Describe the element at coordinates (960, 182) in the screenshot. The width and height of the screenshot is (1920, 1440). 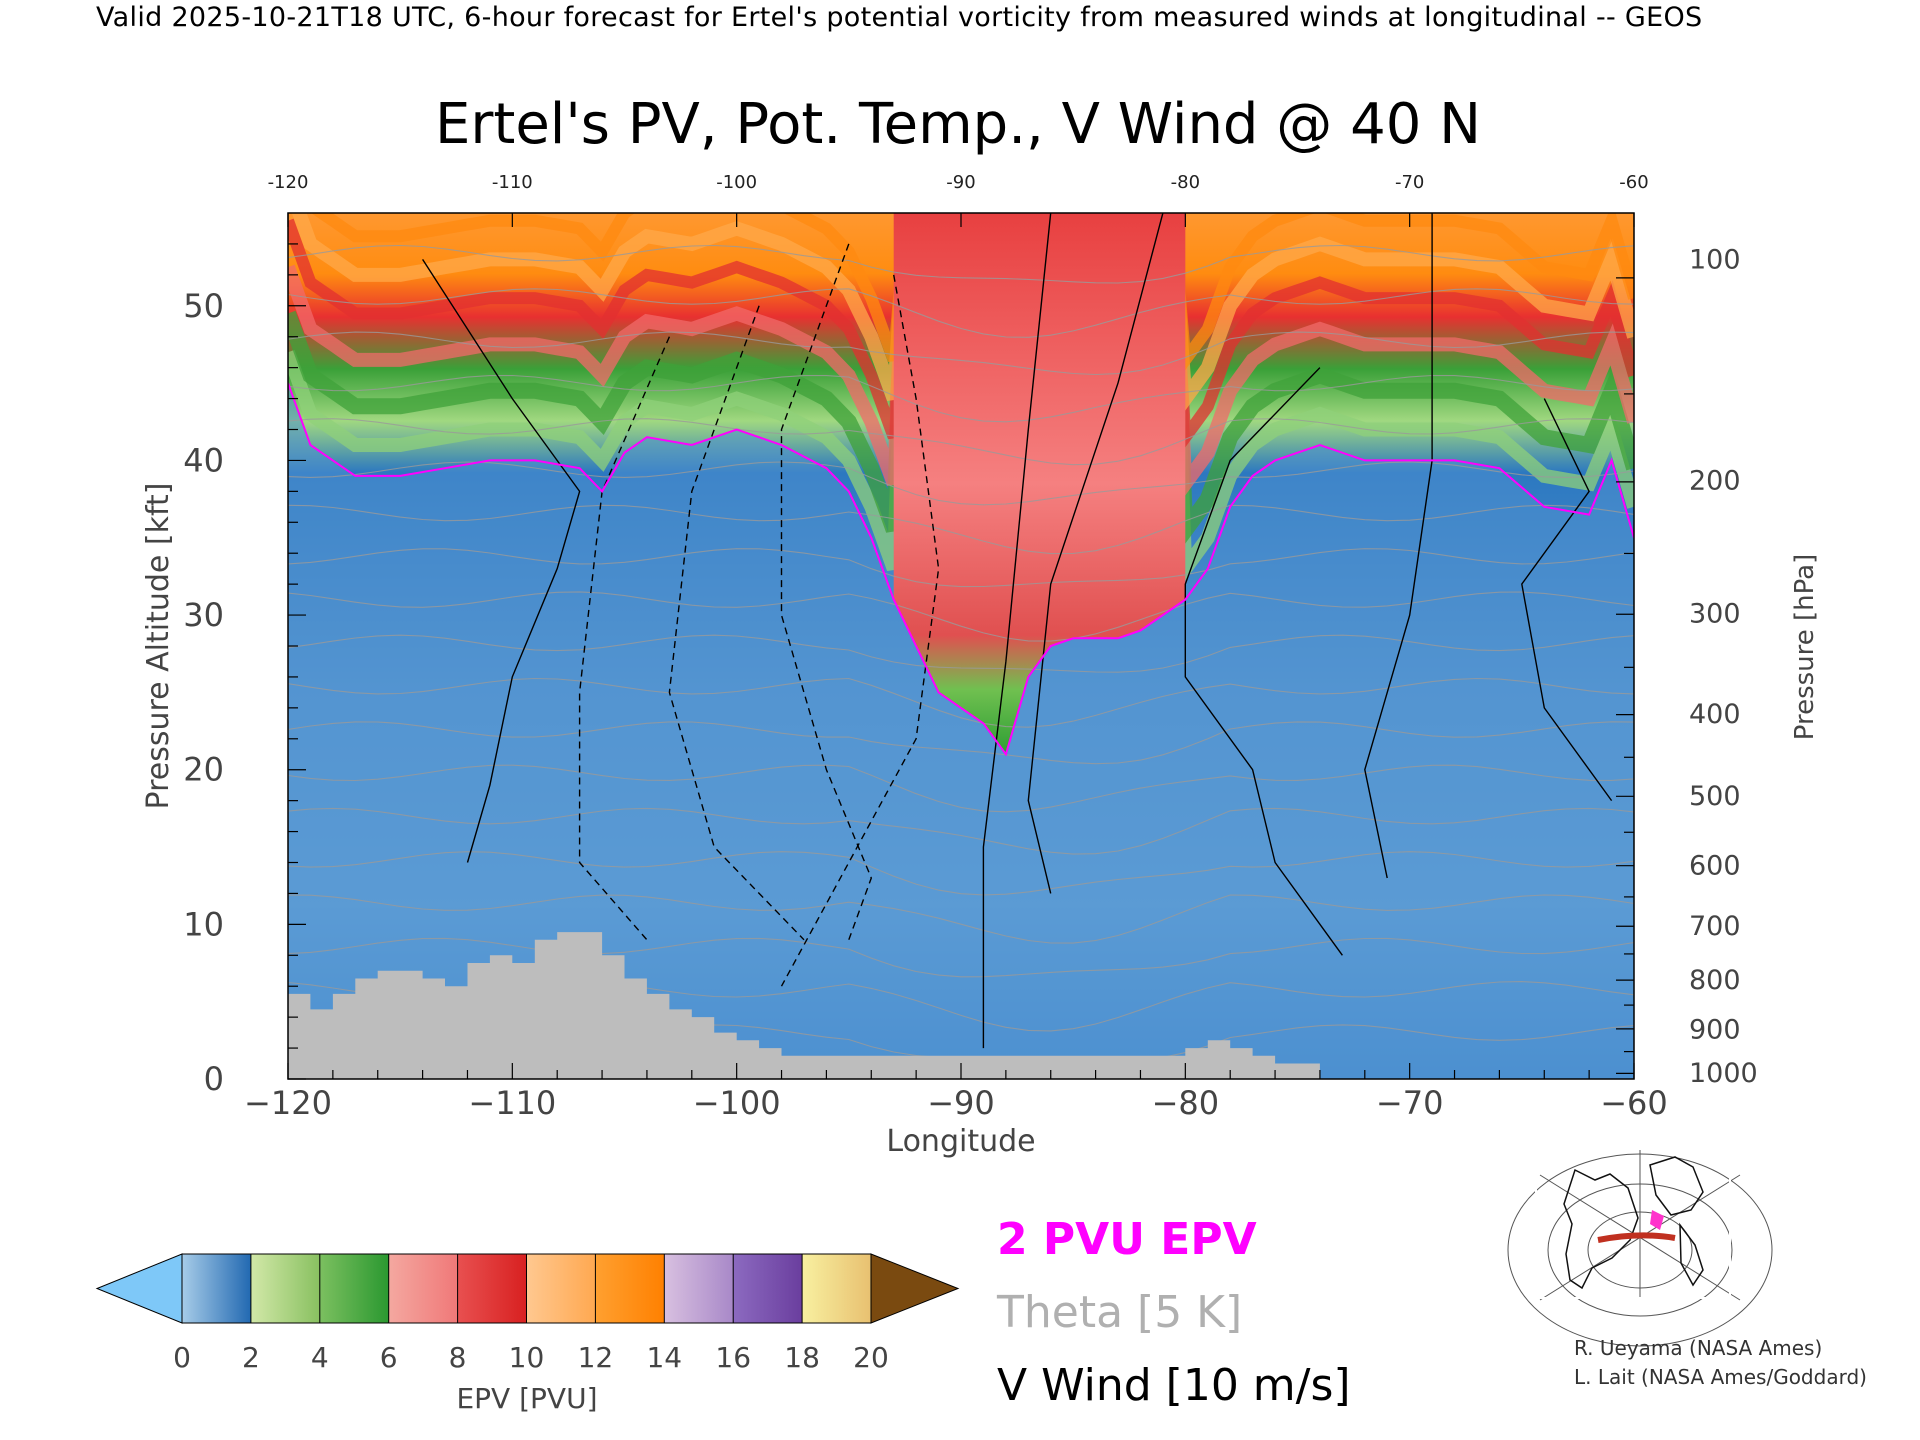
I see `top-tick-label: -90` at that location.